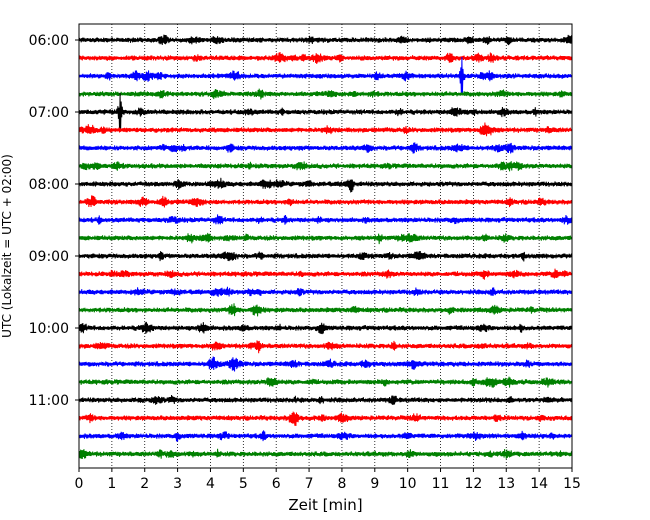 This screenshot has width=650, height=520. I want to click on y-axis-label: UTC (Lokalzeit = UTC + 02:00), so click(7, 246).